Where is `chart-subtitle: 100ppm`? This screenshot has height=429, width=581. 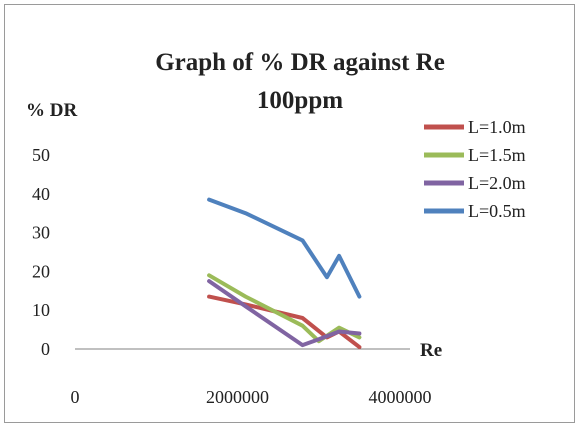
chart-subtitle: 100ppm is located at coordinates (300, 100).